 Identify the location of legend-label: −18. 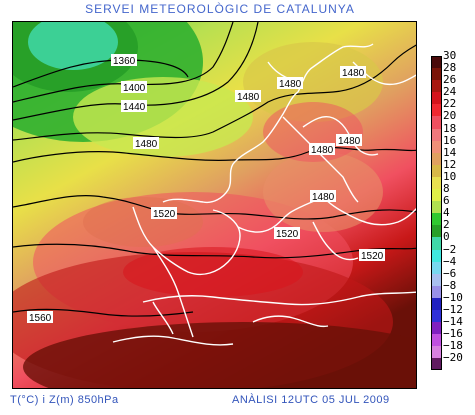
(453, 346).